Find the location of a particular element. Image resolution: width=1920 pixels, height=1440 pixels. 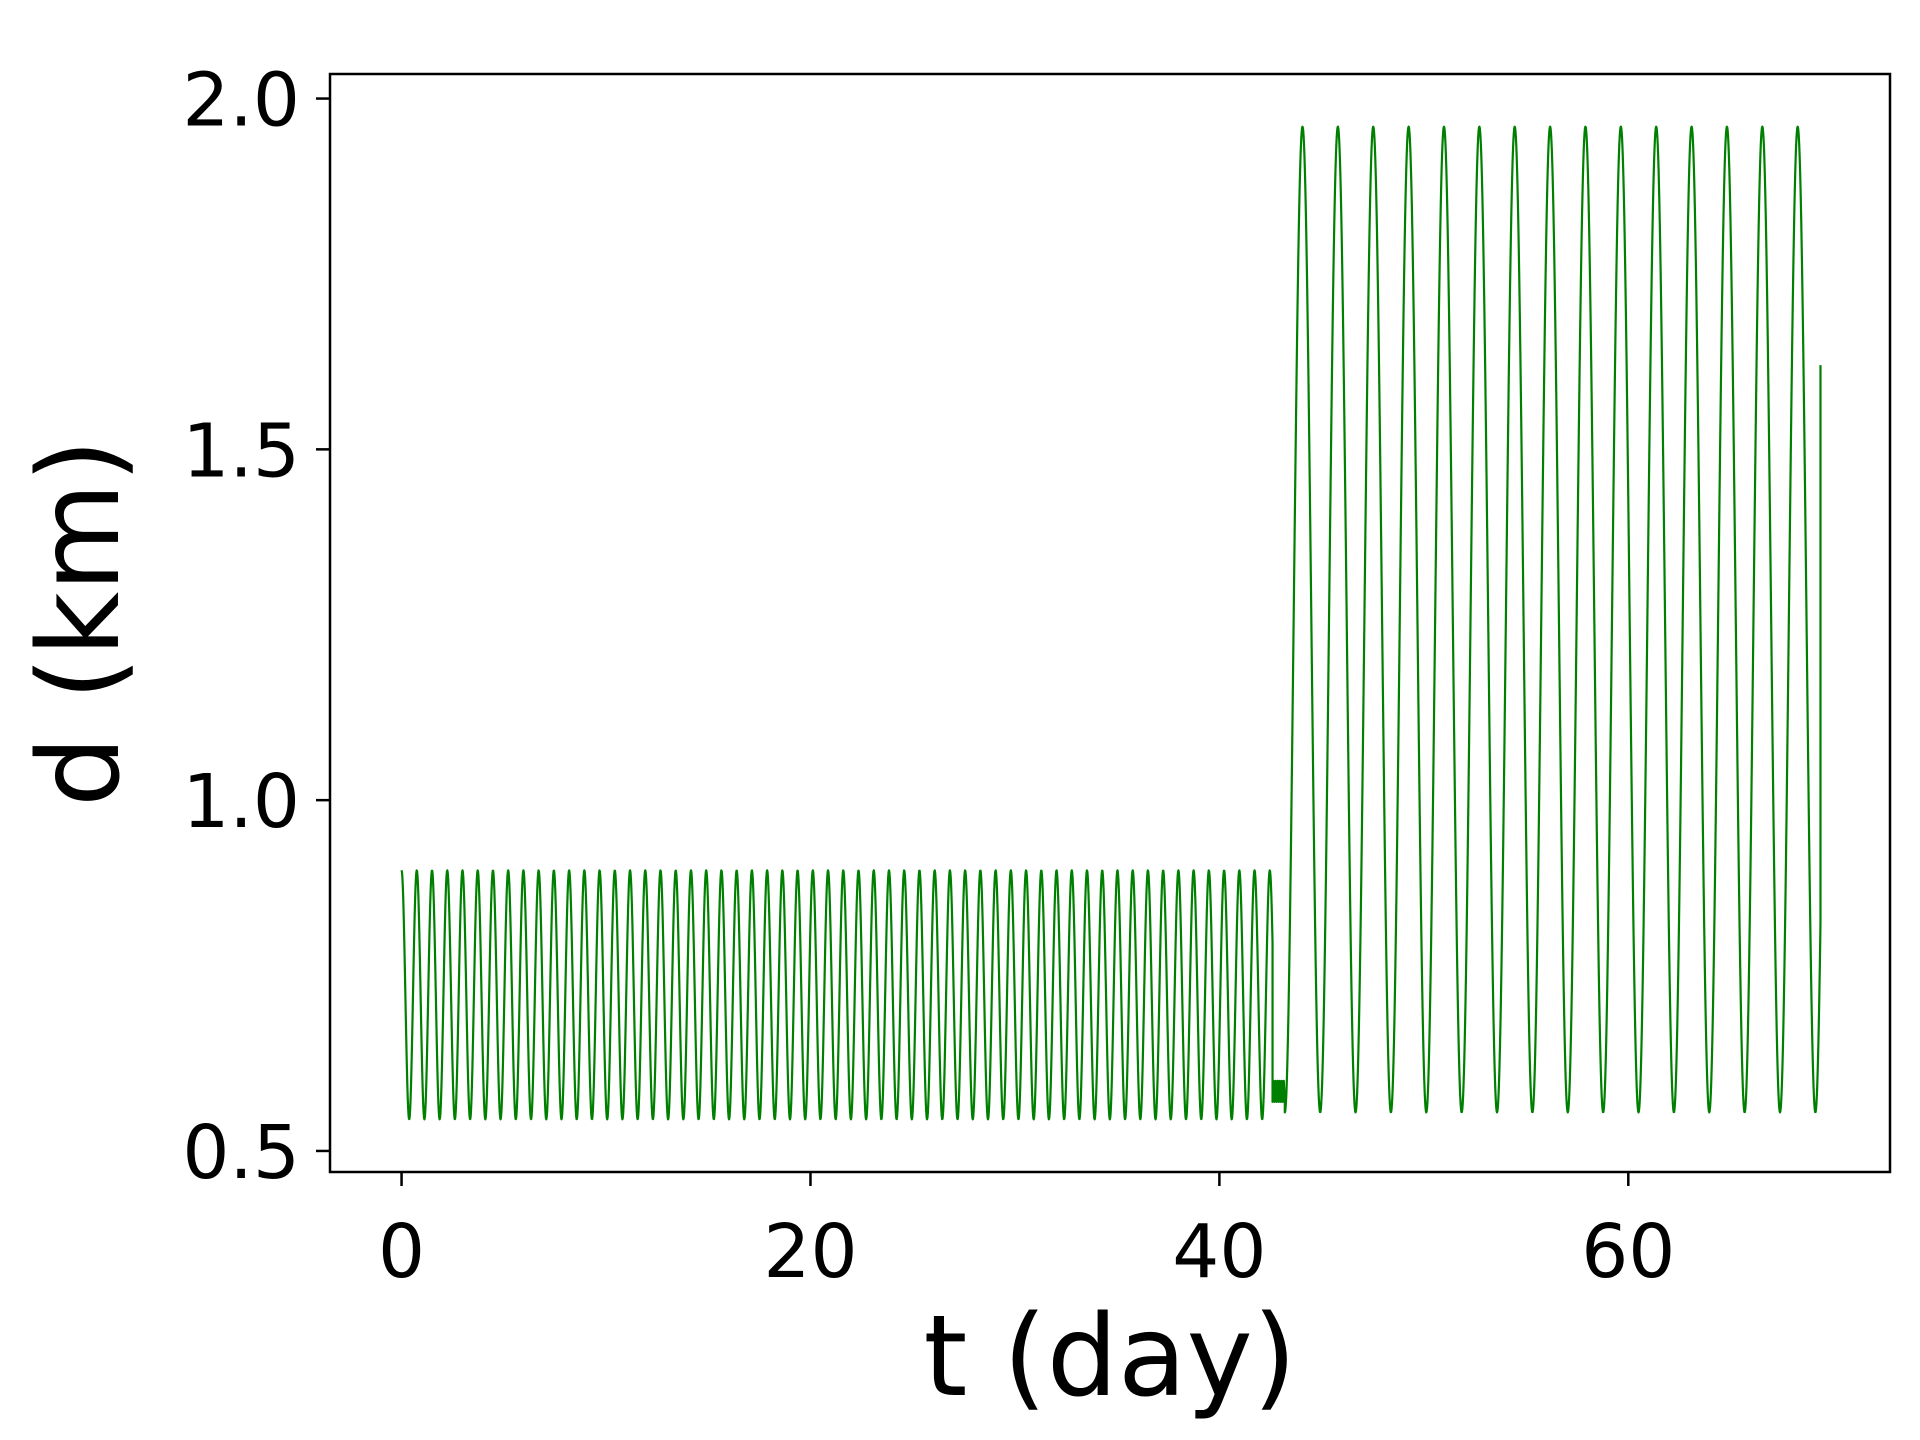

x-tick-label: 0 is located at coordinates (401, 1252).